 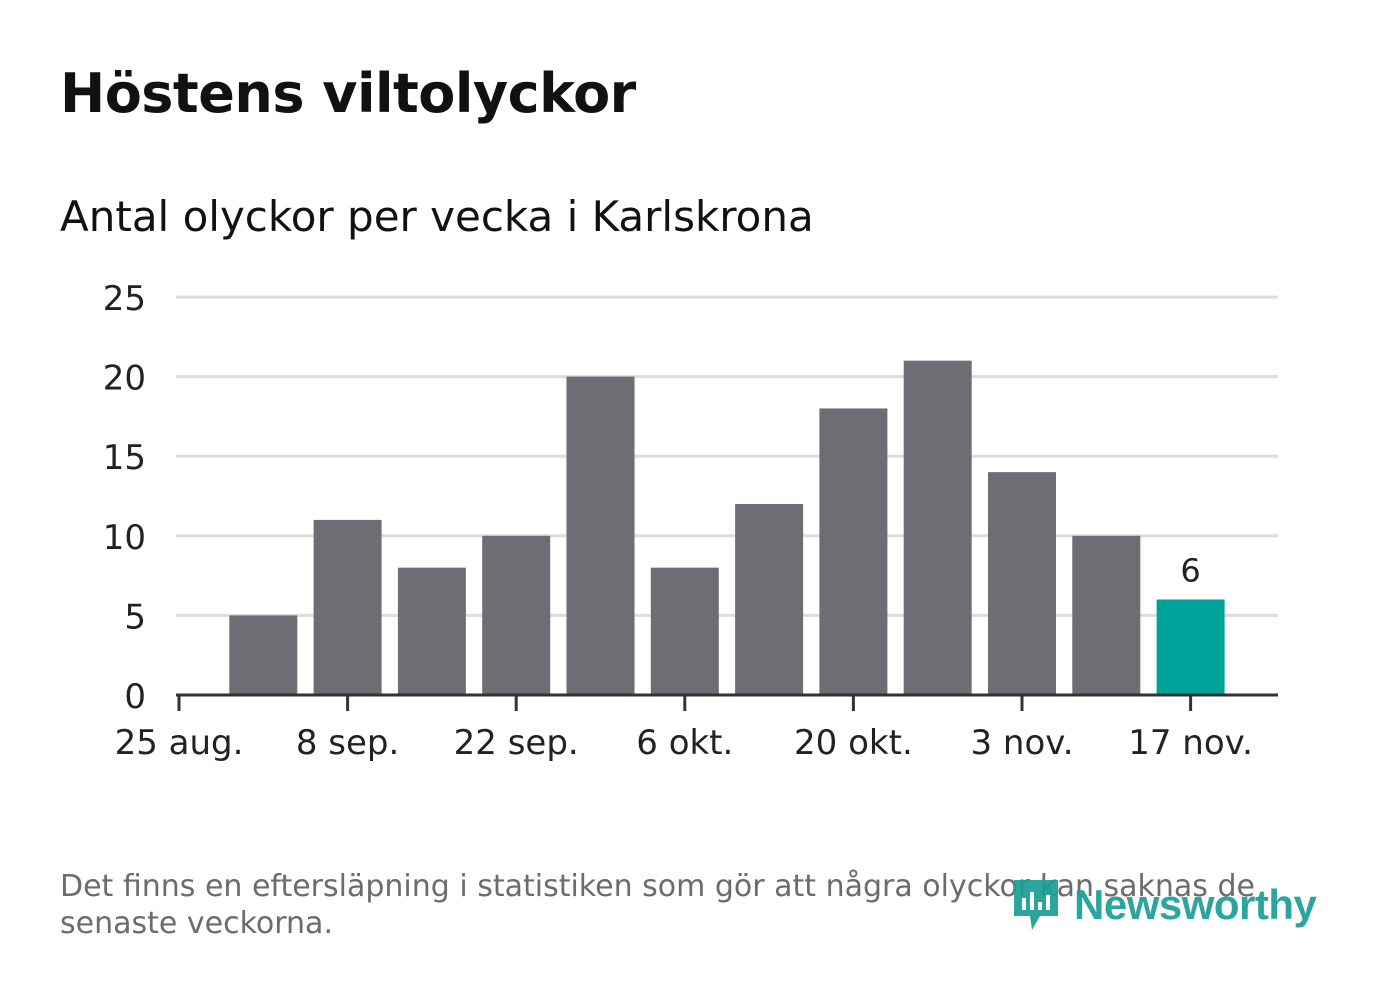 What do you see at coordinates (1036, 905) in the screenshot?
I see `newsworthy-logo-icon` at bounding box center [1036, 905].